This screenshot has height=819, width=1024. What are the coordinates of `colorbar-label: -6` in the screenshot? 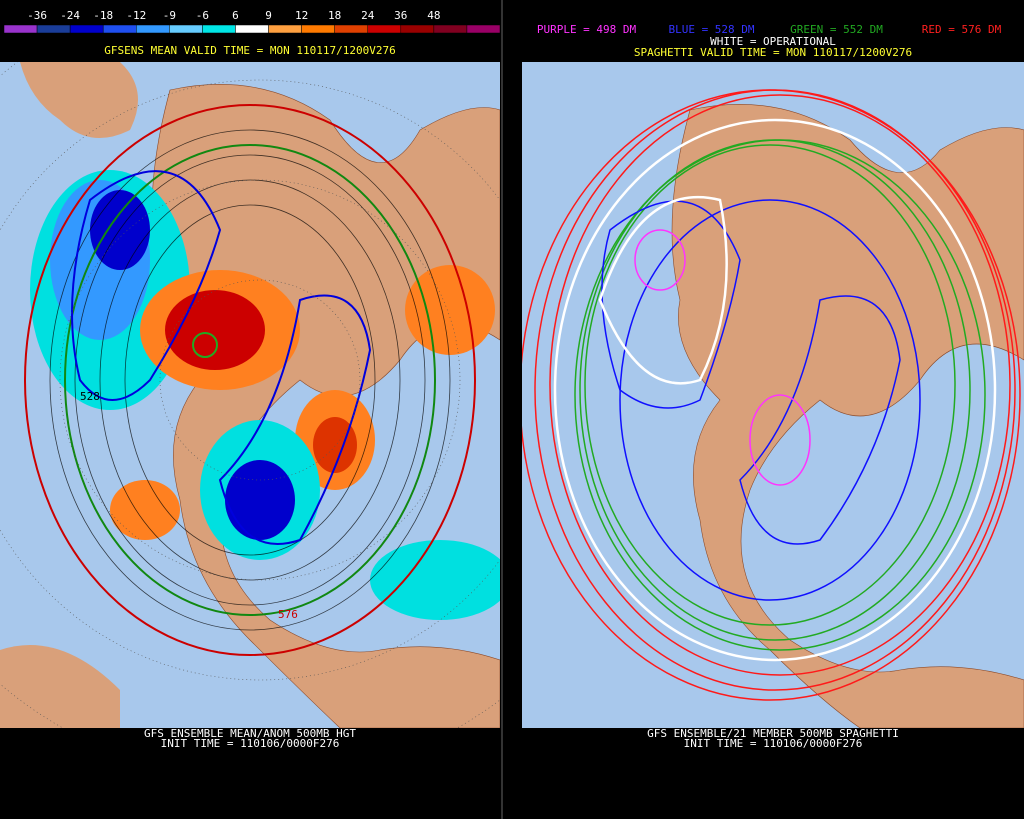 It's located at (202, 15).